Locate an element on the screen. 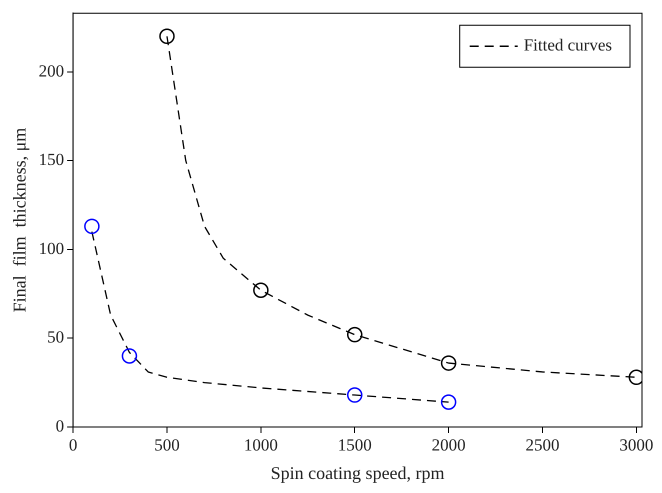  x-tick-label: 1000 is located at coordinates (261, 445).